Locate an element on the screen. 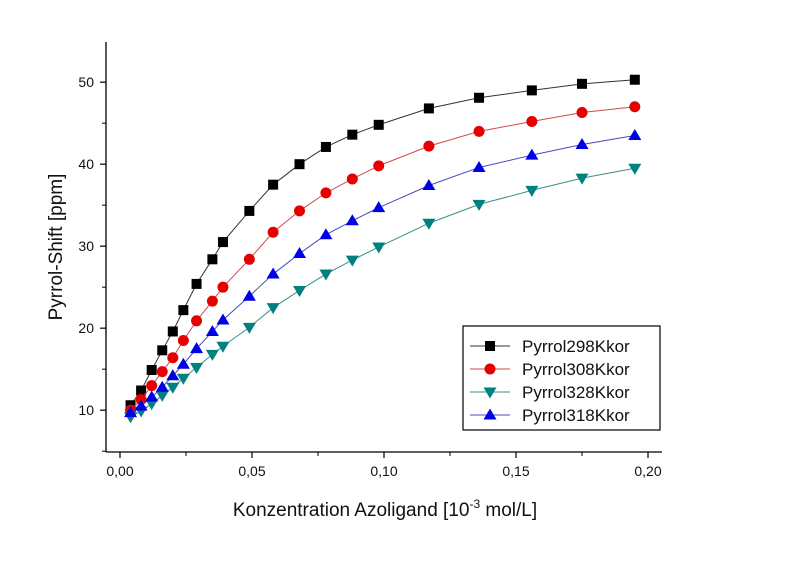  legend-item: Pyrrol318Kkor is located at coordinates (550, 415).